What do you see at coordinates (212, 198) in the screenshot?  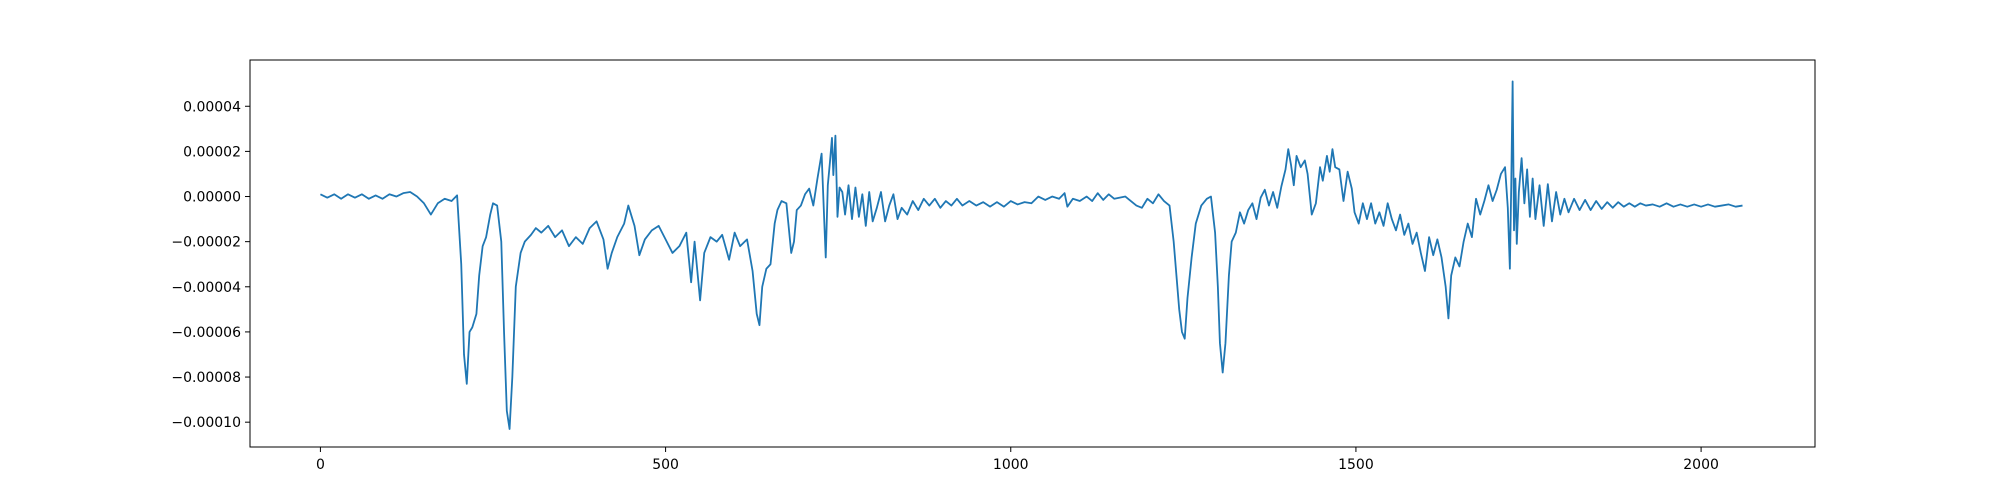 I see `y-tick-label: 0.00000` at bounding box center [212, 198].